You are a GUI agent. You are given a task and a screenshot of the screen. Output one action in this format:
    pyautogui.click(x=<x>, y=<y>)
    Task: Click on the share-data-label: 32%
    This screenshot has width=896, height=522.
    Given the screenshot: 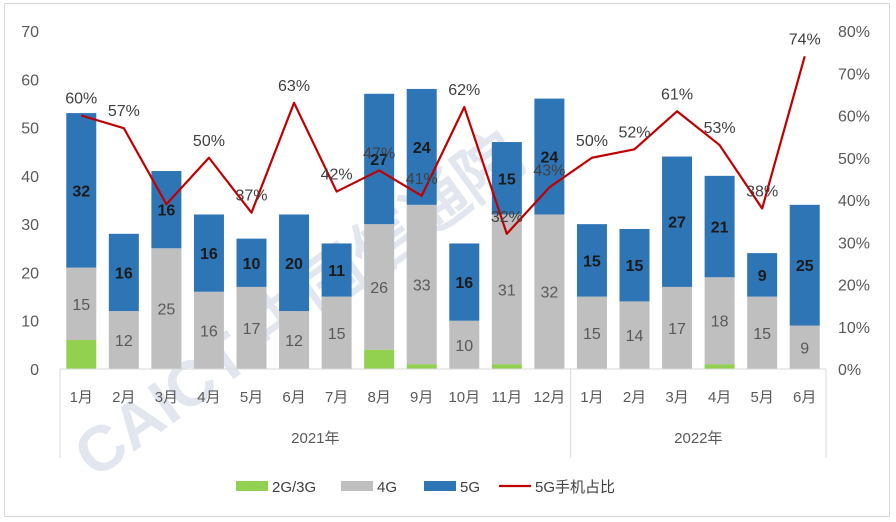 What is the action you would take?
    pyautogui.click(x=507, y=217)
    